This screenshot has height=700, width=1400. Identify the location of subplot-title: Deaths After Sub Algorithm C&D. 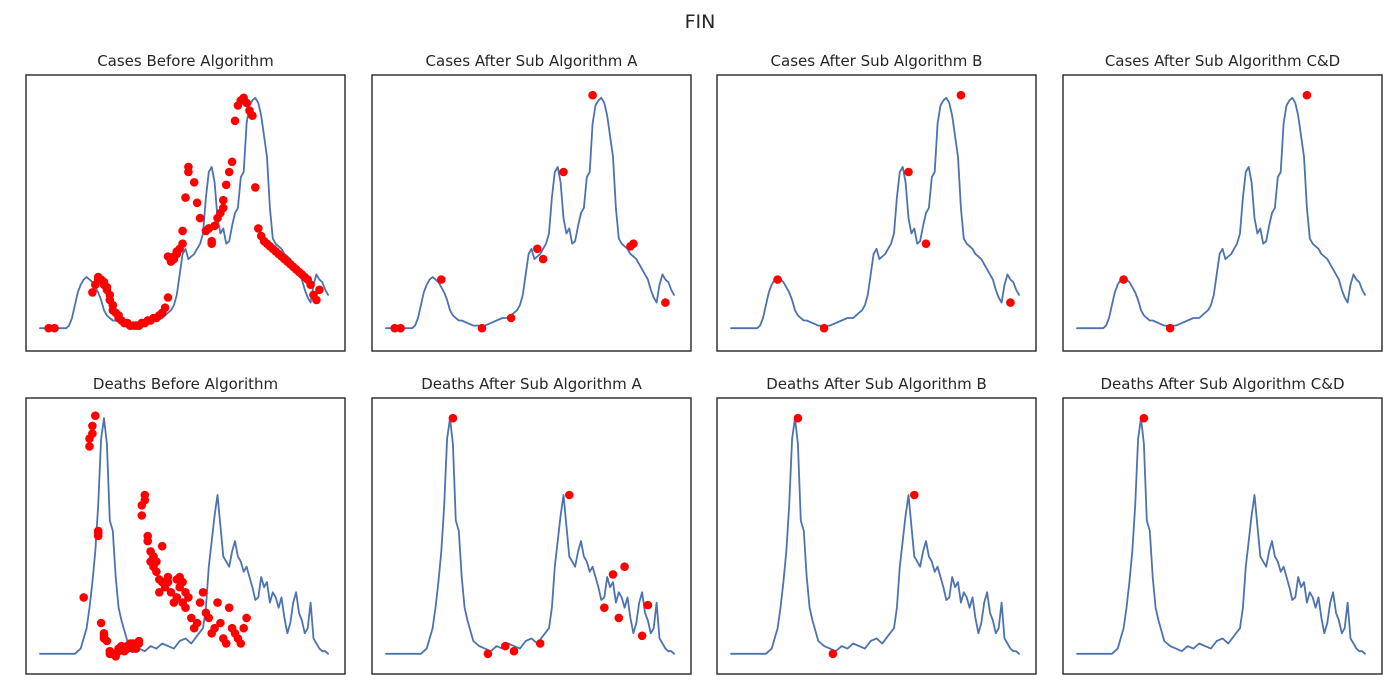
(1223, 384).